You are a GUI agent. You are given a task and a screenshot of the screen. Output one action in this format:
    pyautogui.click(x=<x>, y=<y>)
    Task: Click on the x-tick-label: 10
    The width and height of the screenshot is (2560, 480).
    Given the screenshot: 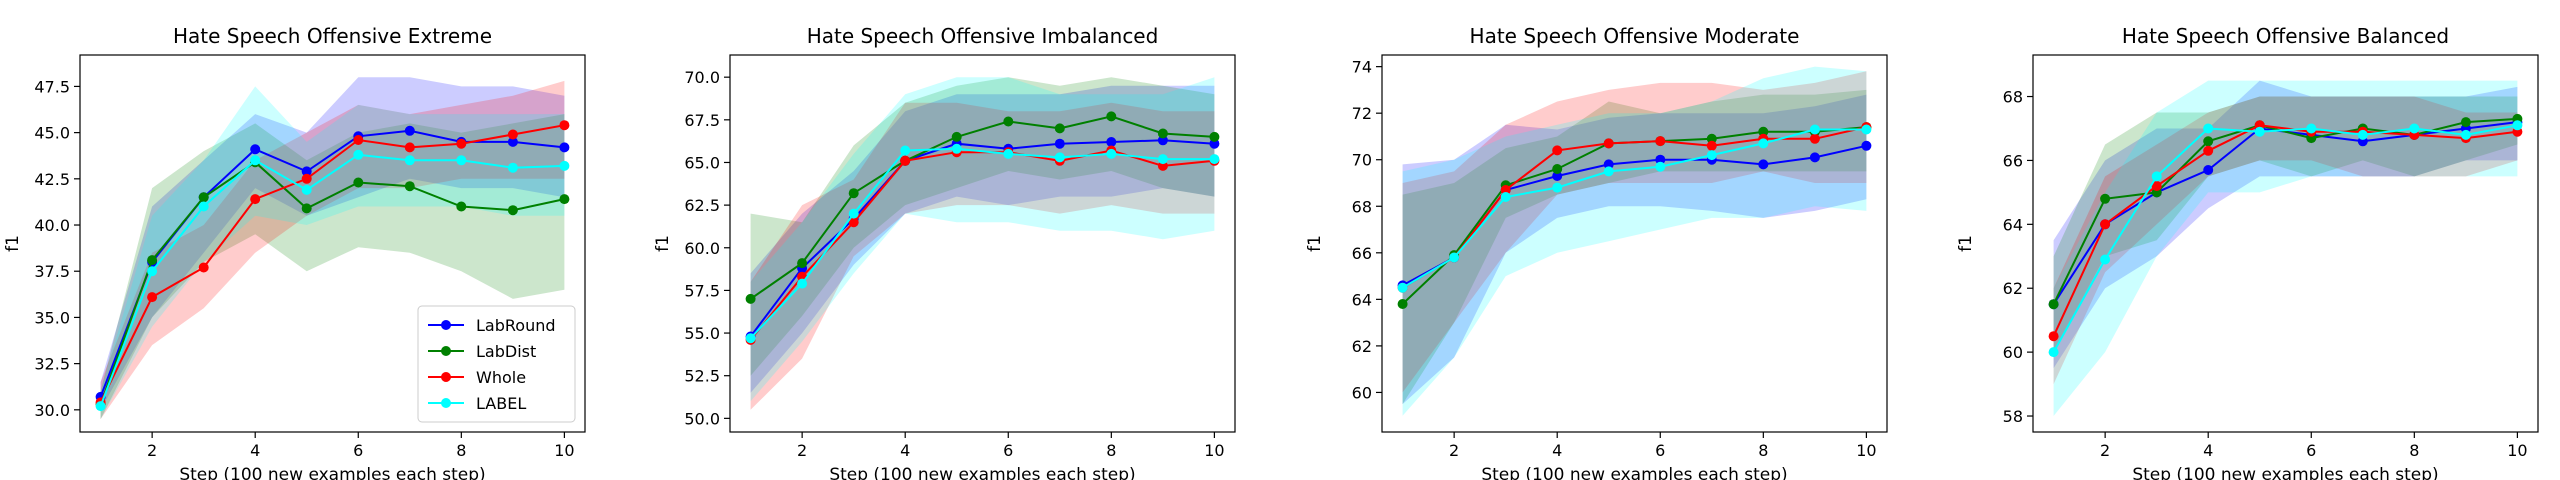 What is the action you would take?
    pyautogui.click(x=564, y=450)
    